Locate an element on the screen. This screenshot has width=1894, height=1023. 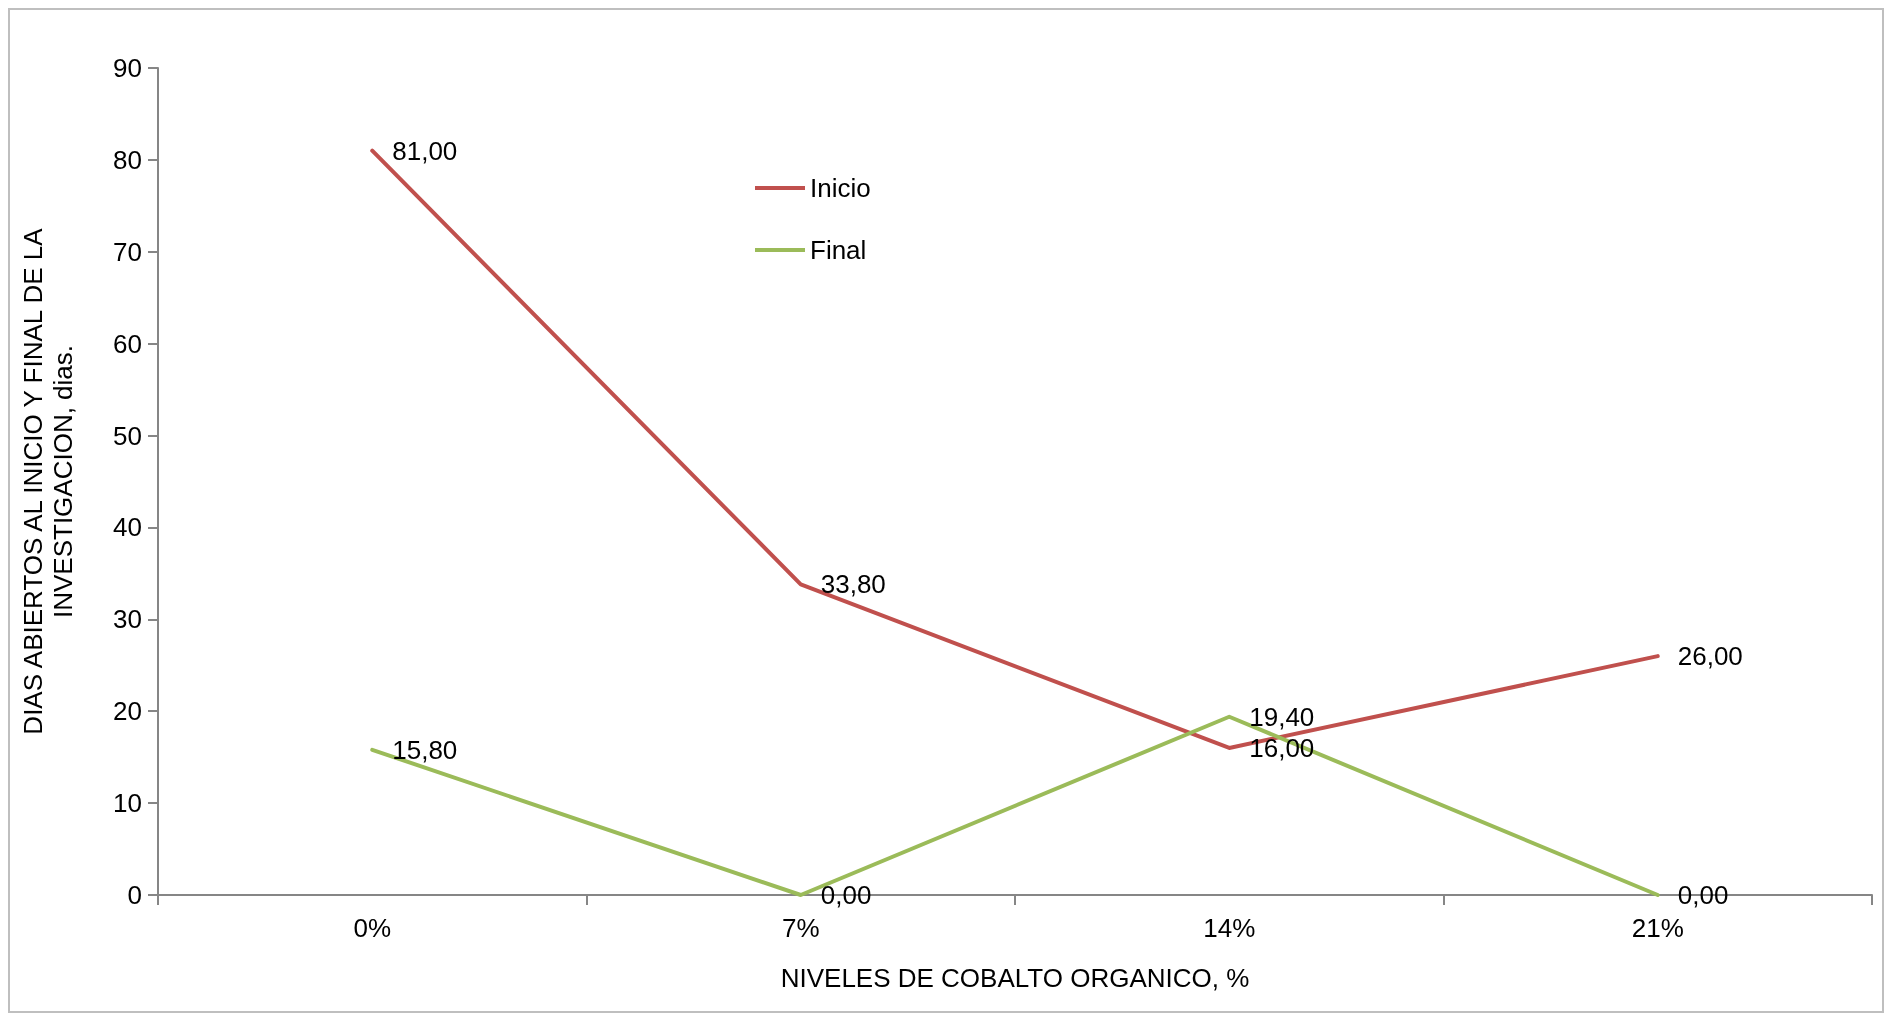
y-tick-label: 30 is located at coordinates (127, 619).